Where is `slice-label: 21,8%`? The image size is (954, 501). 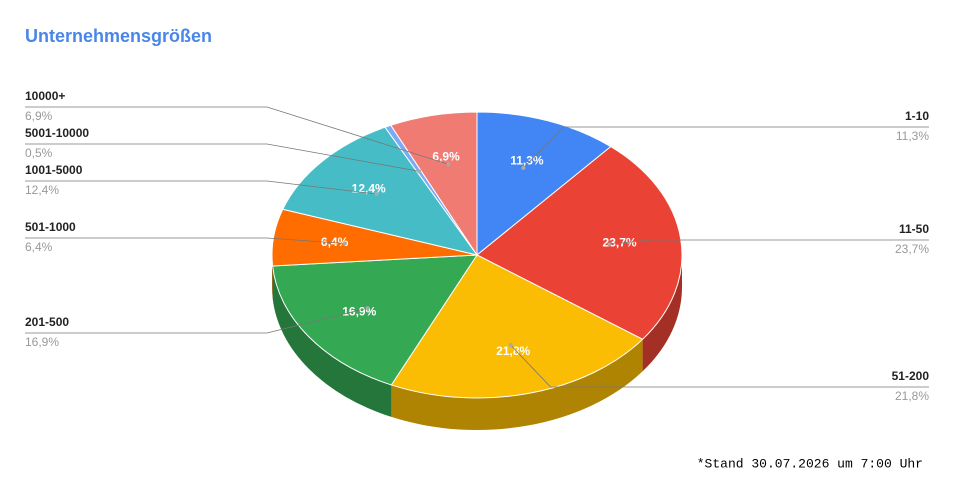 slice-label: 21,8% is located at coordinates (513, 351).